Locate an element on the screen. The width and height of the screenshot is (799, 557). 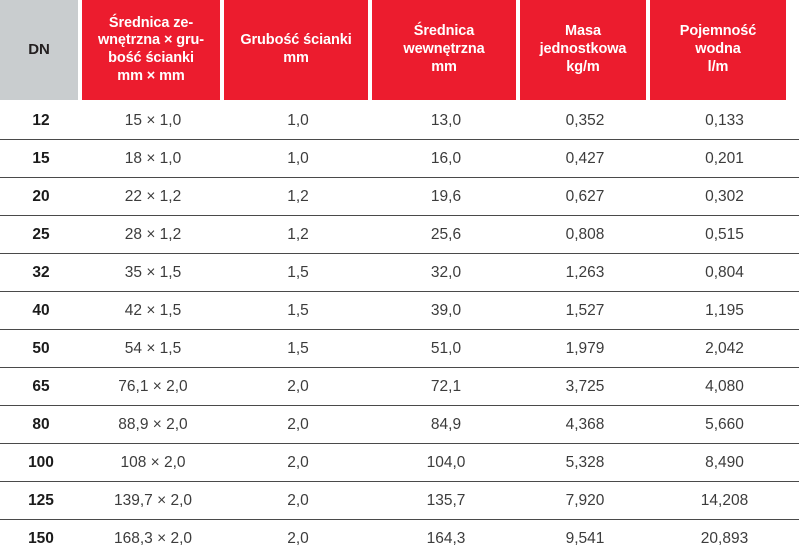
cell-inner-diameter: 104,0 is located at coordinates (446, 463).